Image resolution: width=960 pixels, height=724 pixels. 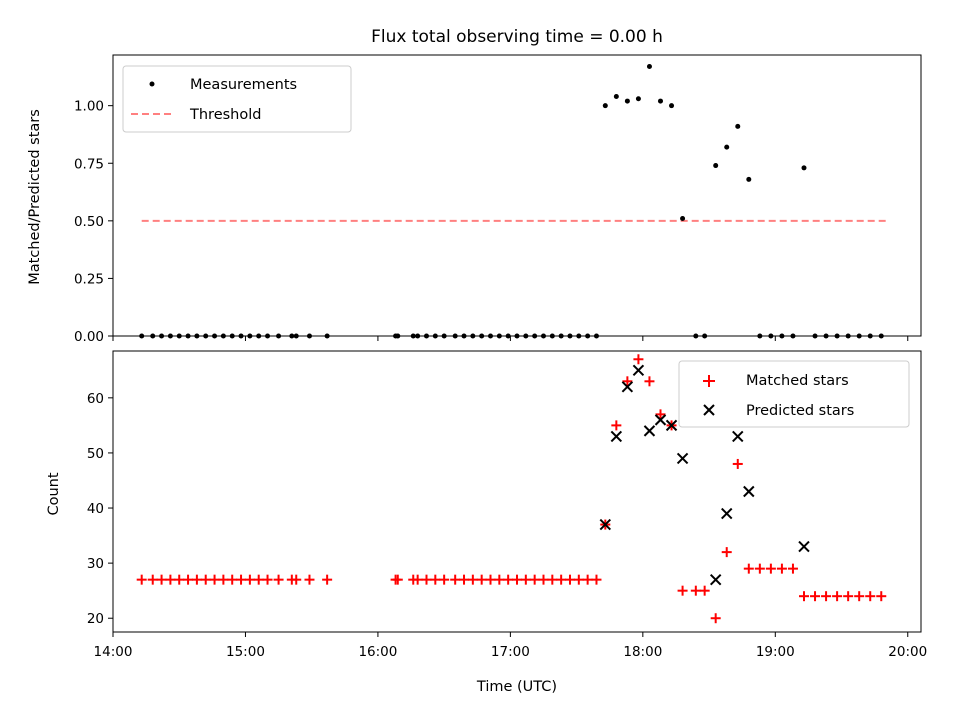 What do you see at coordinates (797, 381) in the screenshot?
I see `legend-label-matched: Matched stars` at bounding box center [797, 381].